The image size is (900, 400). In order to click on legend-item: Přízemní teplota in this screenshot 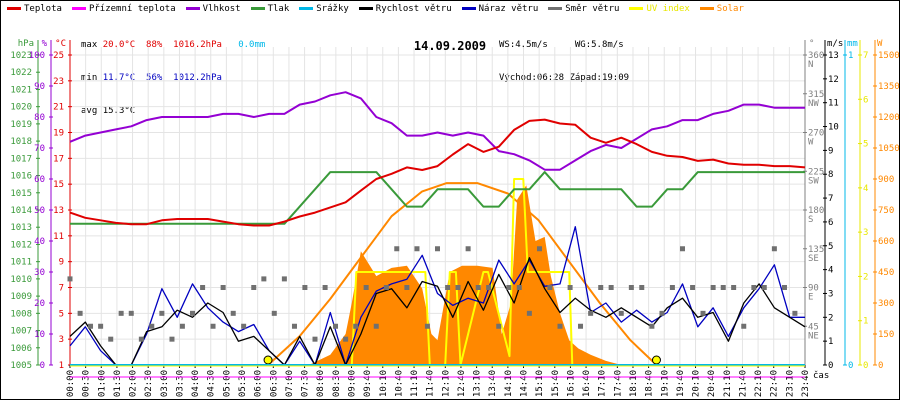, I will do `click(123, 9)`.